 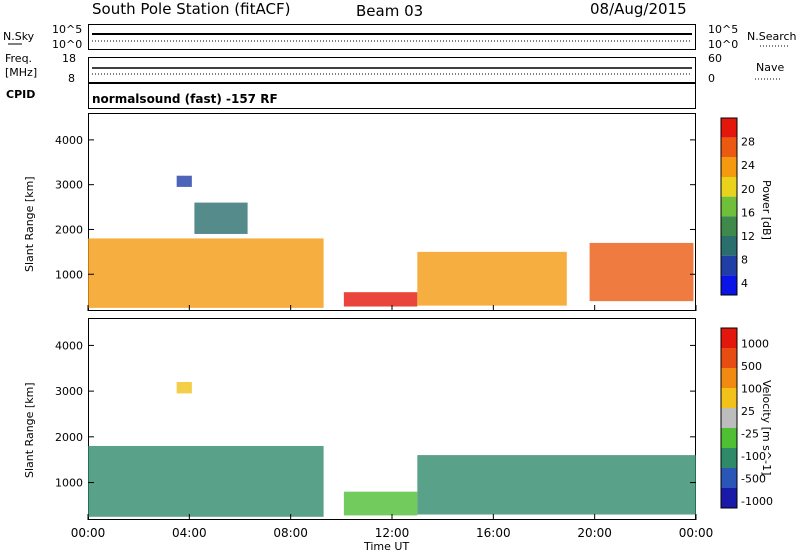 What do you see at coordinates (723, 29) in the screenshot?
I see `nsearch-tick-top: 10^5` at bounding box center [723, 29].